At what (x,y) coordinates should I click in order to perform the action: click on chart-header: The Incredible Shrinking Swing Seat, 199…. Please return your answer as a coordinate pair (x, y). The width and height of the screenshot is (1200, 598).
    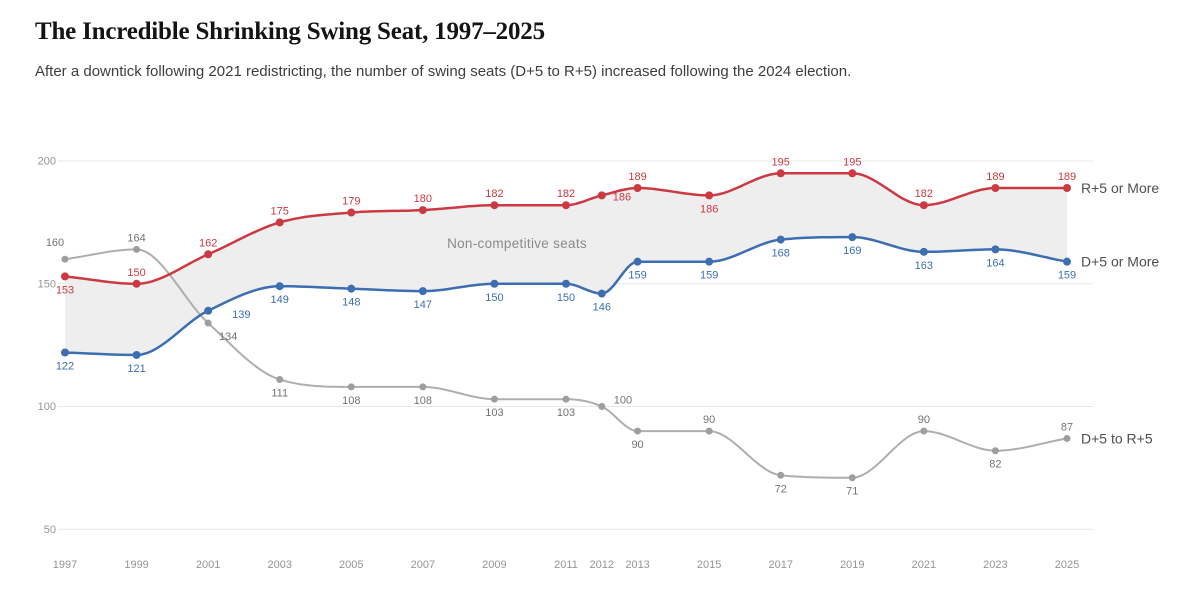
    Looking at the image, I should click on (600, 49).